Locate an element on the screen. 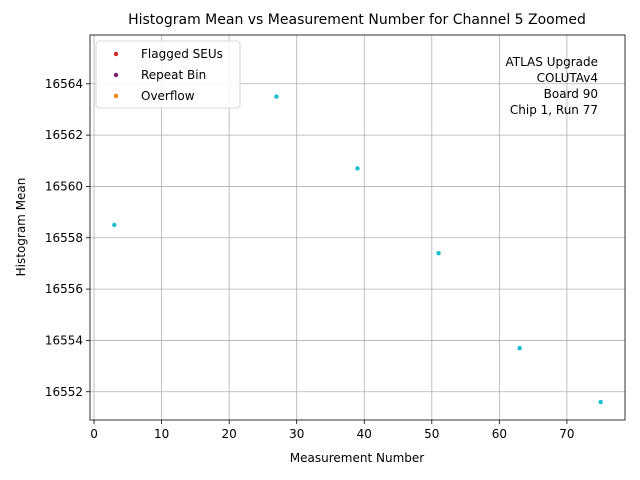 The image size is (640, 480). annotation-line: ATLAS Upgrade is located at coordinates (551, 62).